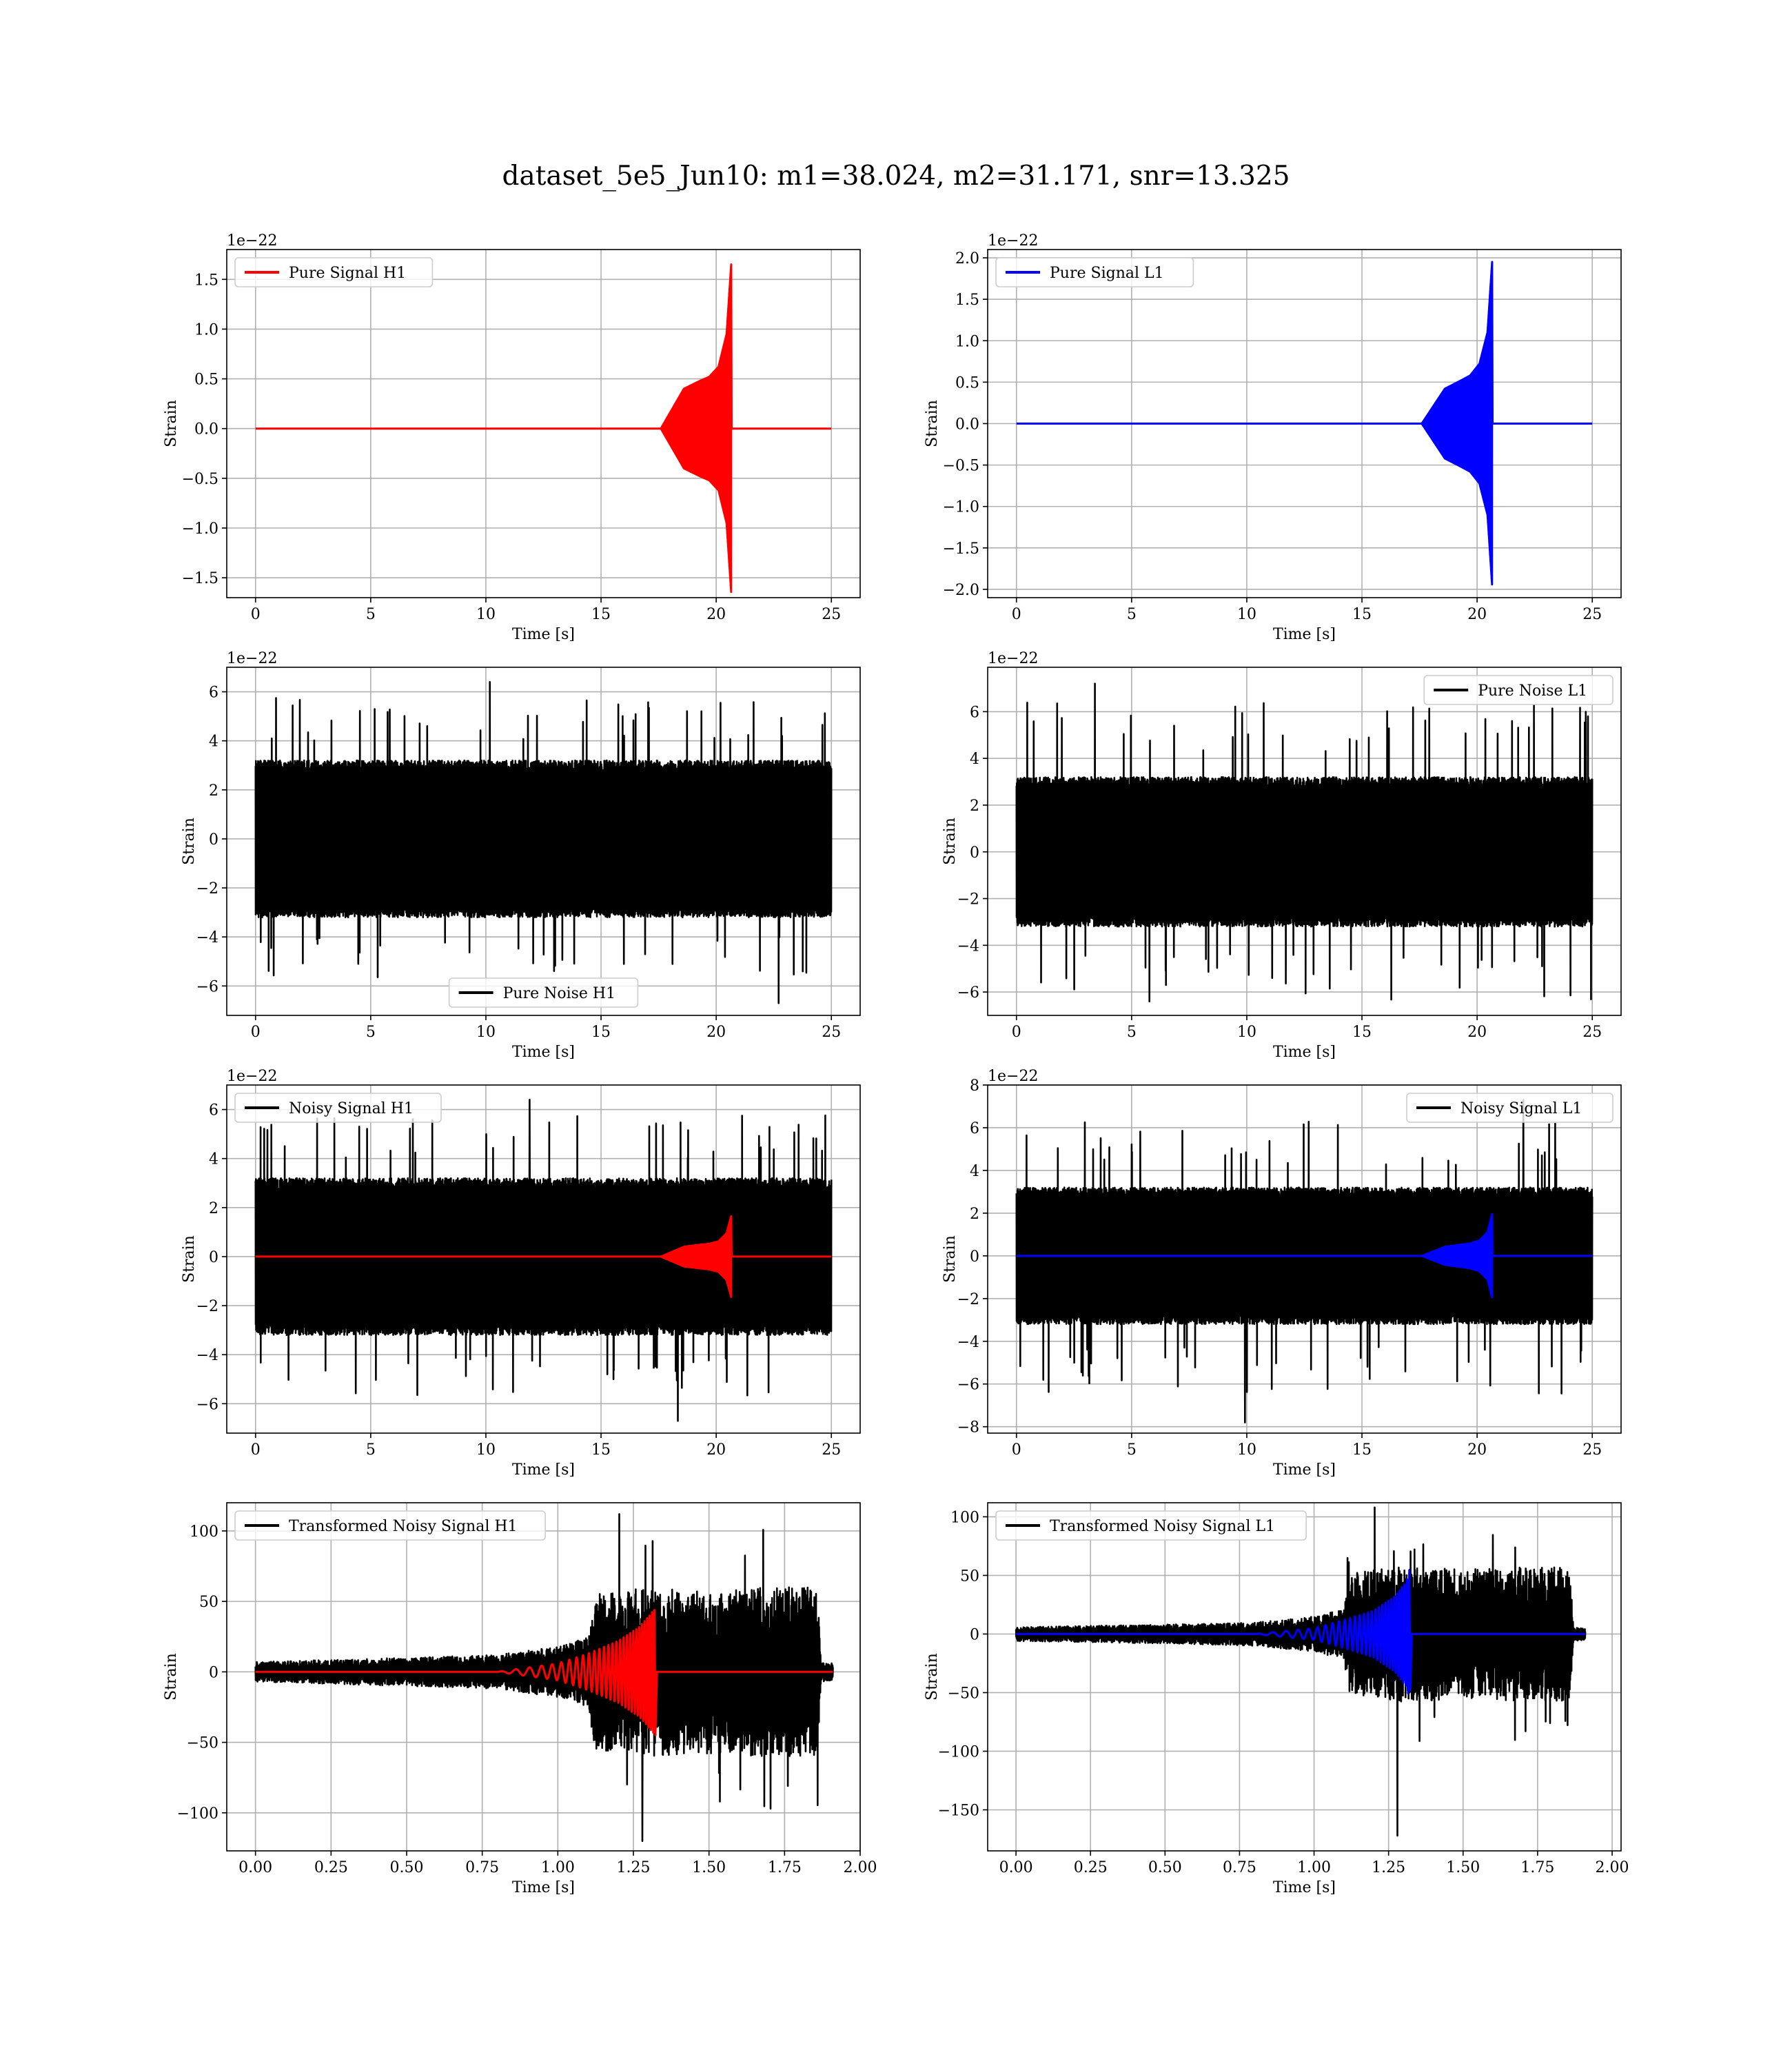  What do you see at coordinates (206, 280) in the screenshot?
I see `y-tick-label: 1.5` at bounding box center [206, 280].